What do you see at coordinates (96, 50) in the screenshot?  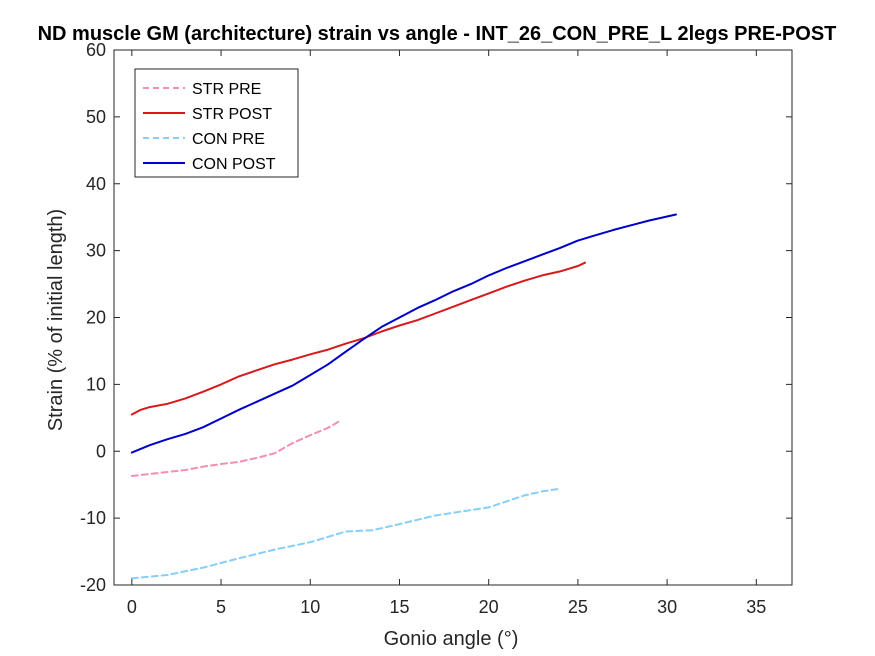 I see `y-tick-label: 60` at bounding box center [96, 50].